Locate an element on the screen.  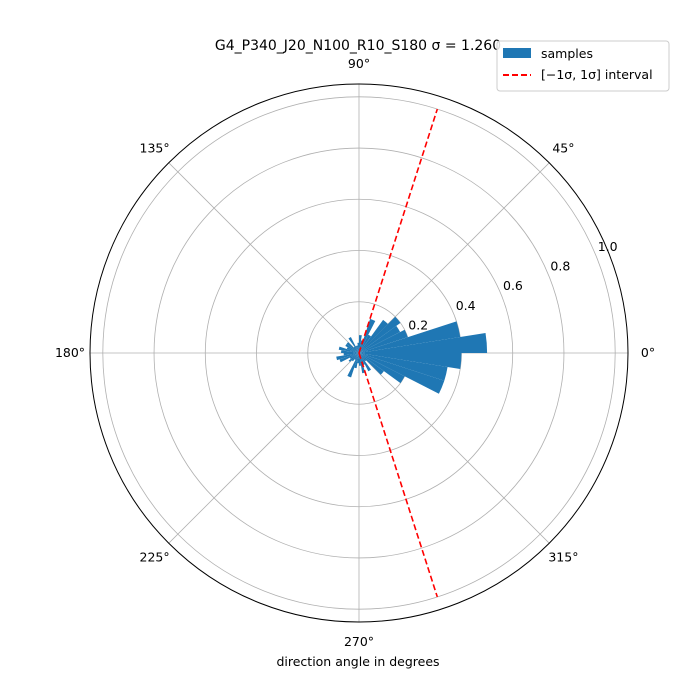
theta-tick-label: 225° is located at coordinates (155, 556).